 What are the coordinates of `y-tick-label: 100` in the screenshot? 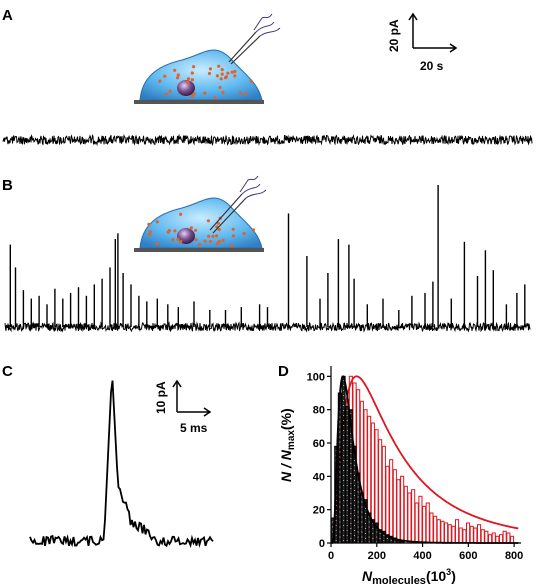 It's located at (316, 377).